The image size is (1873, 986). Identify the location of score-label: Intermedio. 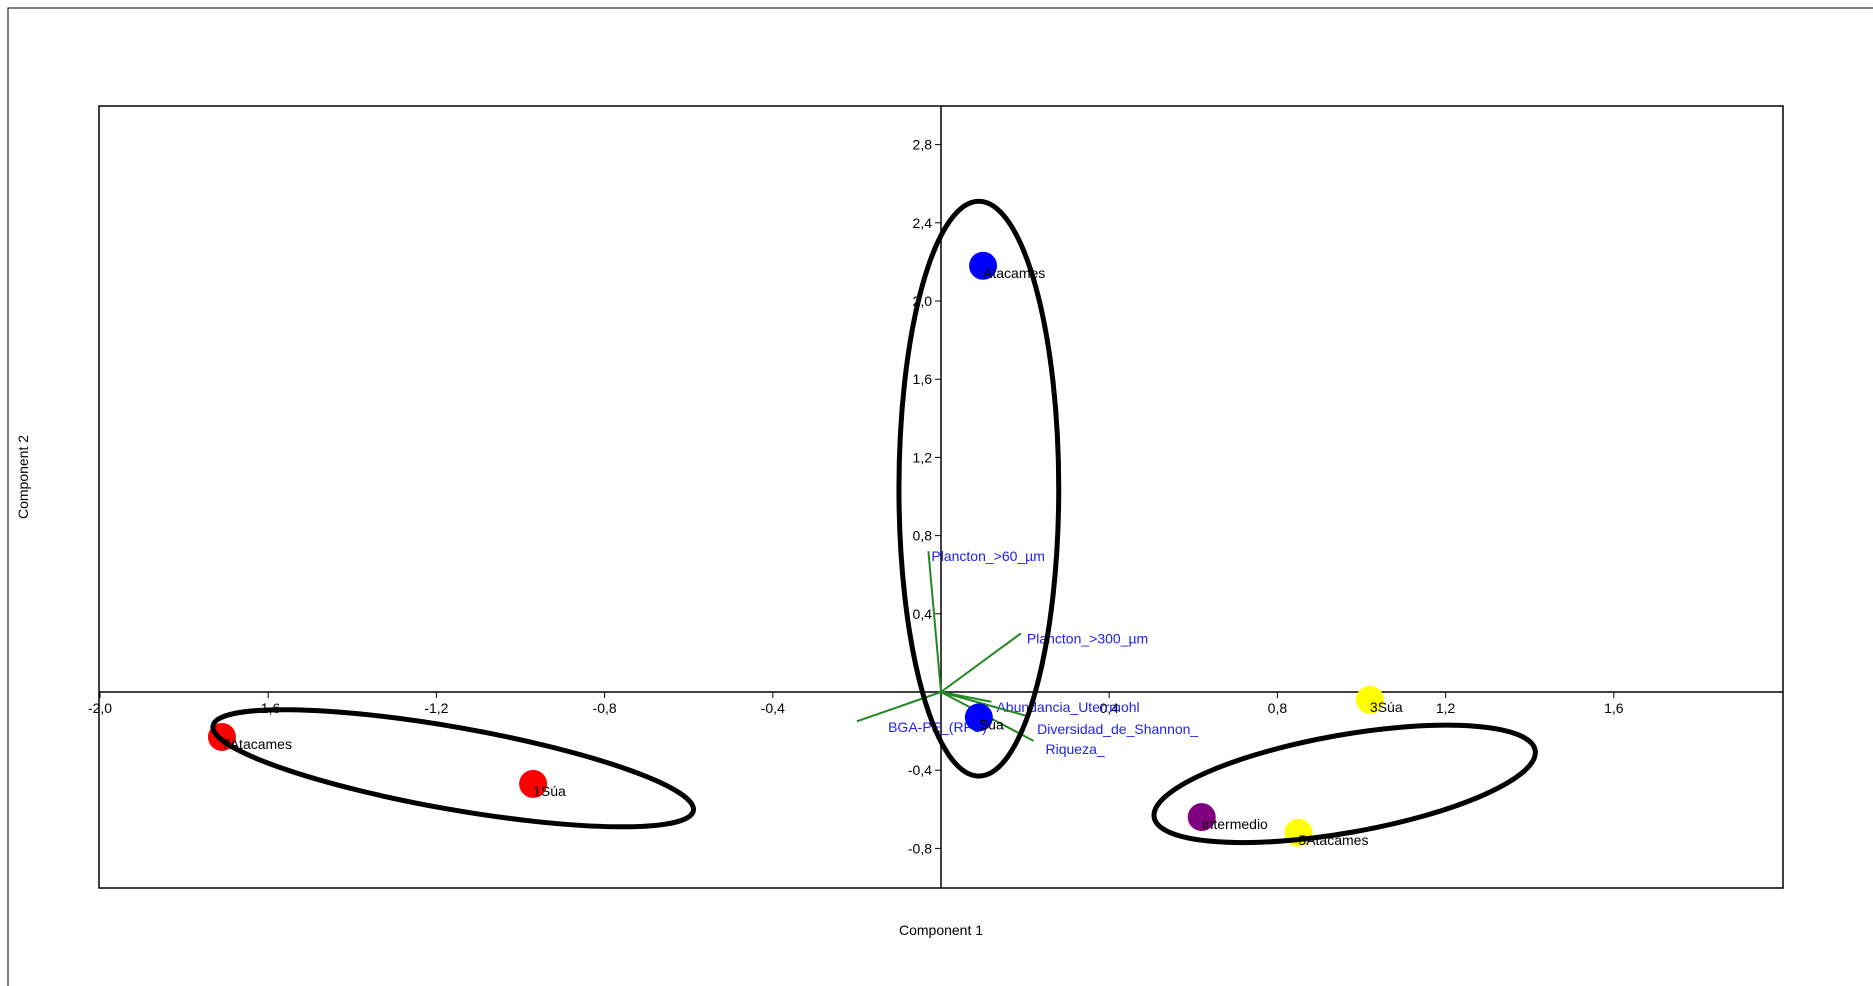
(1235, 824).